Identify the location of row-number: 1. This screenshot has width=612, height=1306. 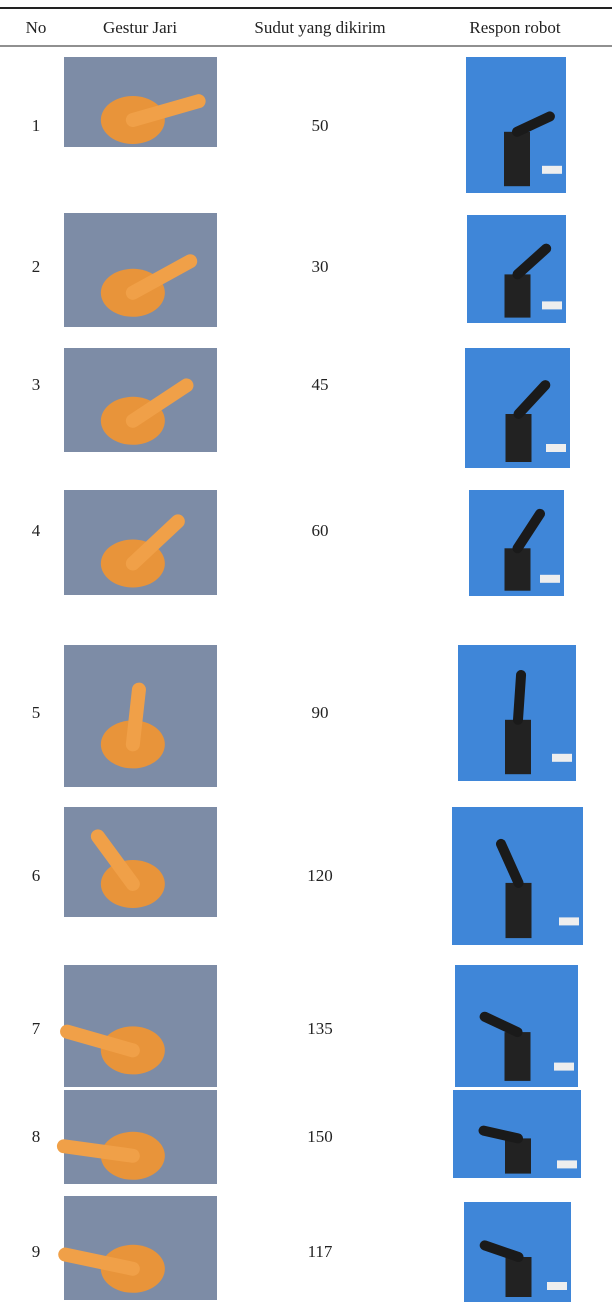
(36, 125).